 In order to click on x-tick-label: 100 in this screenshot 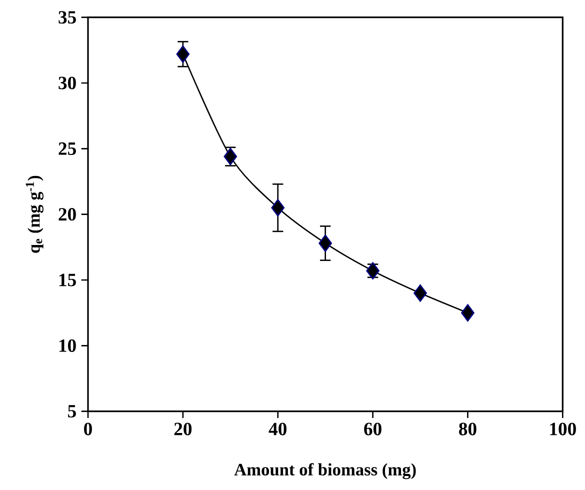, I will do `click(563, 429)`.